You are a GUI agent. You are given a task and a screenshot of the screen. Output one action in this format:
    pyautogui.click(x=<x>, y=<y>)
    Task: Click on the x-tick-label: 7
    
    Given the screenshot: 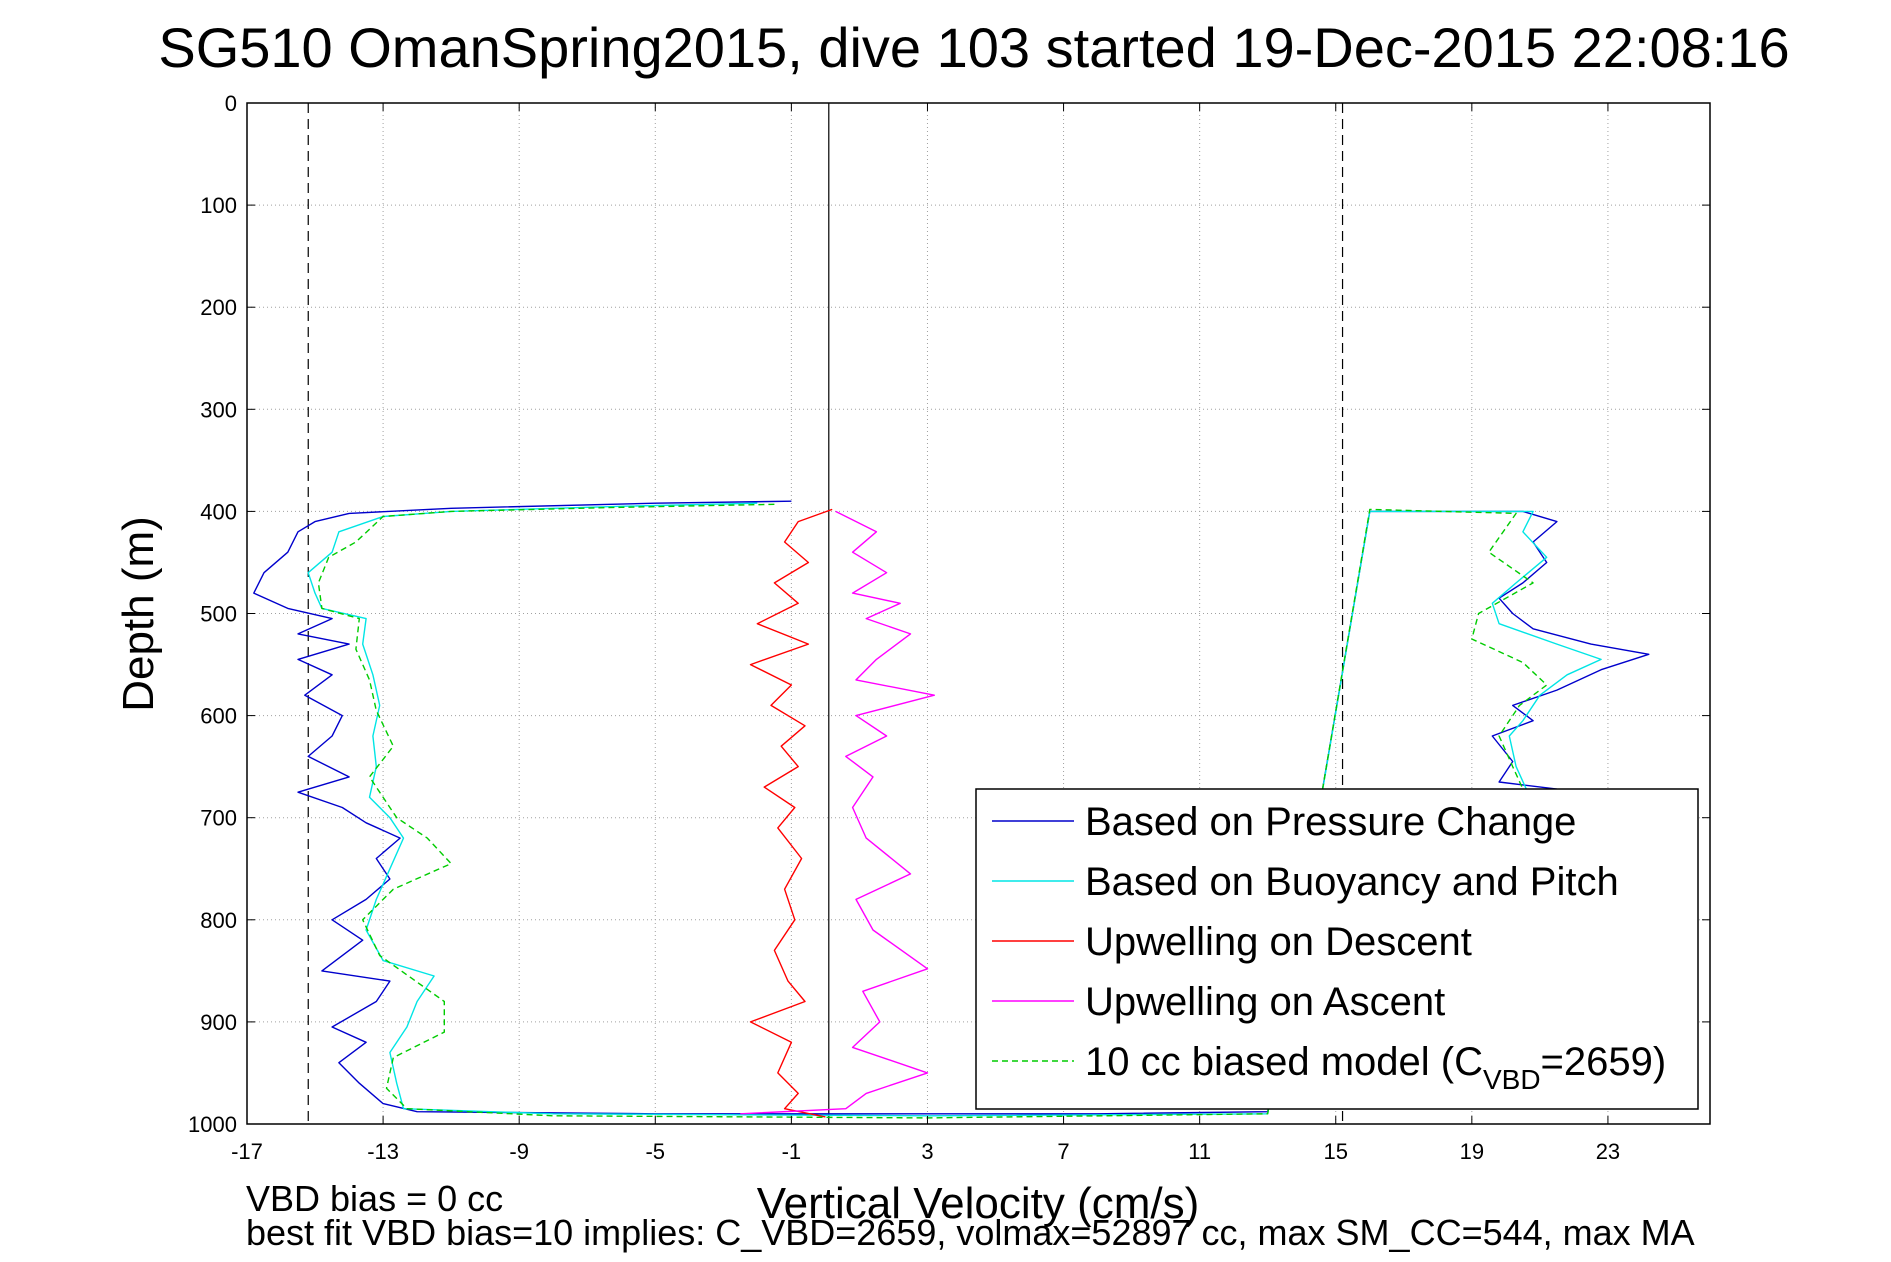 What is the action you would take?
    pyautogui.click(x=1063, y=1151)
    